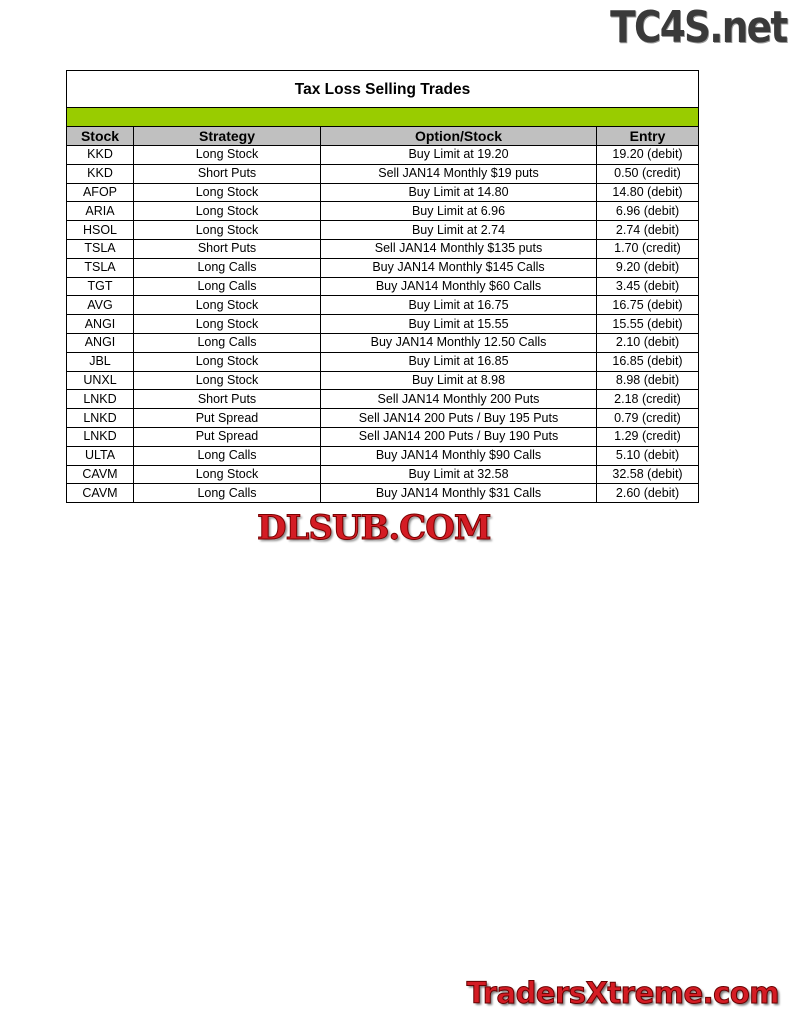 The image size is (791, 1024). I want to click on cell-entry: 19.20 (debit), so click(647, 155).